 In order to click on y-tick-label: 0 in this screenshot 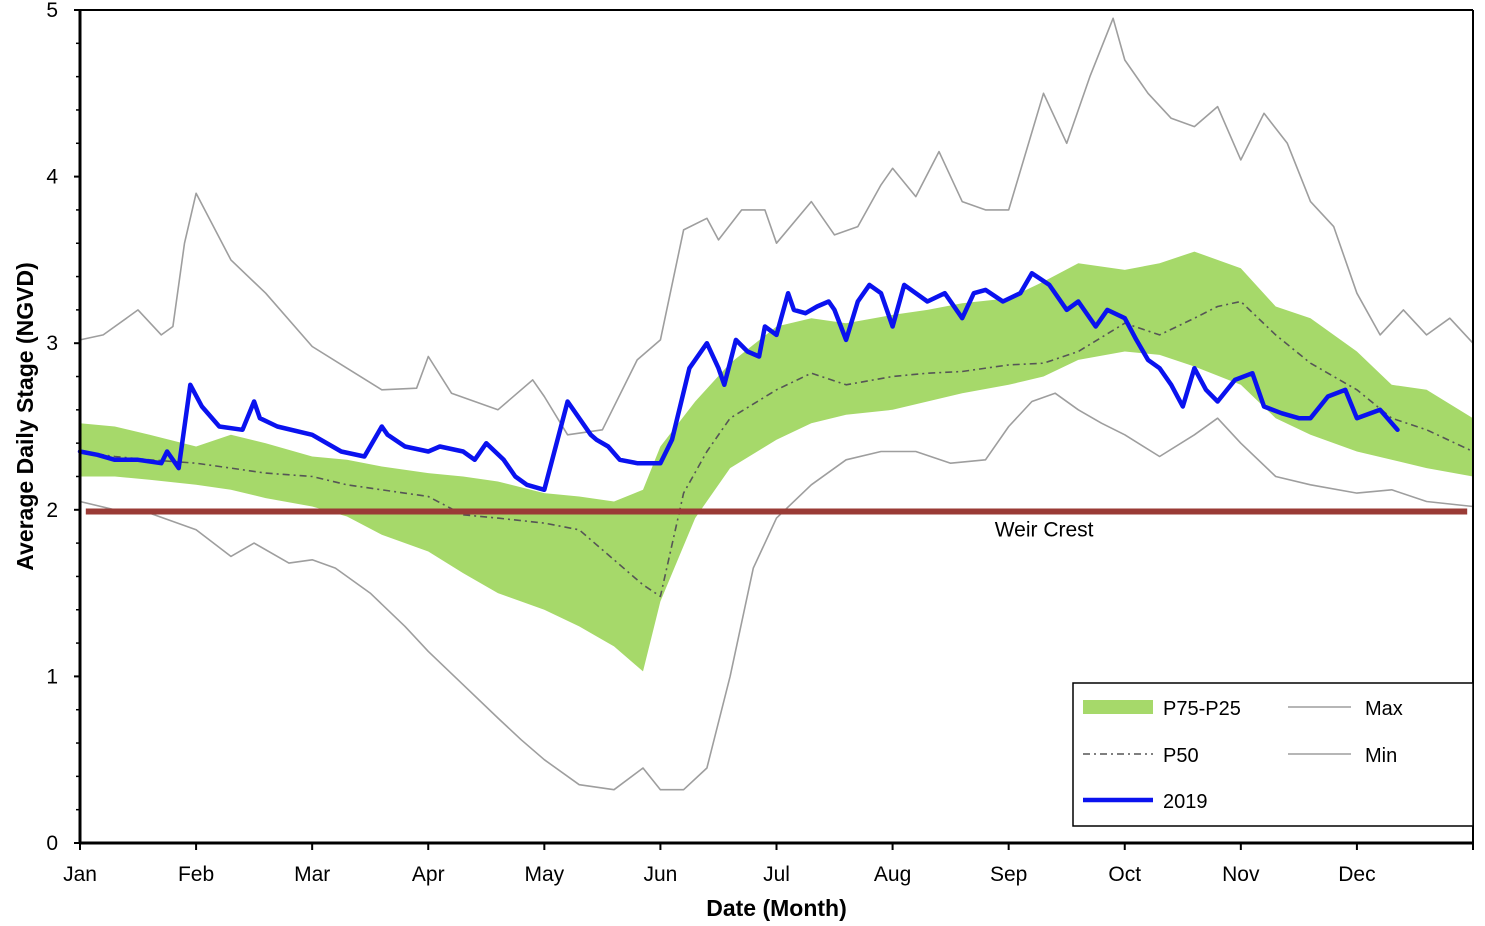, I will do `click(52, 843)`.